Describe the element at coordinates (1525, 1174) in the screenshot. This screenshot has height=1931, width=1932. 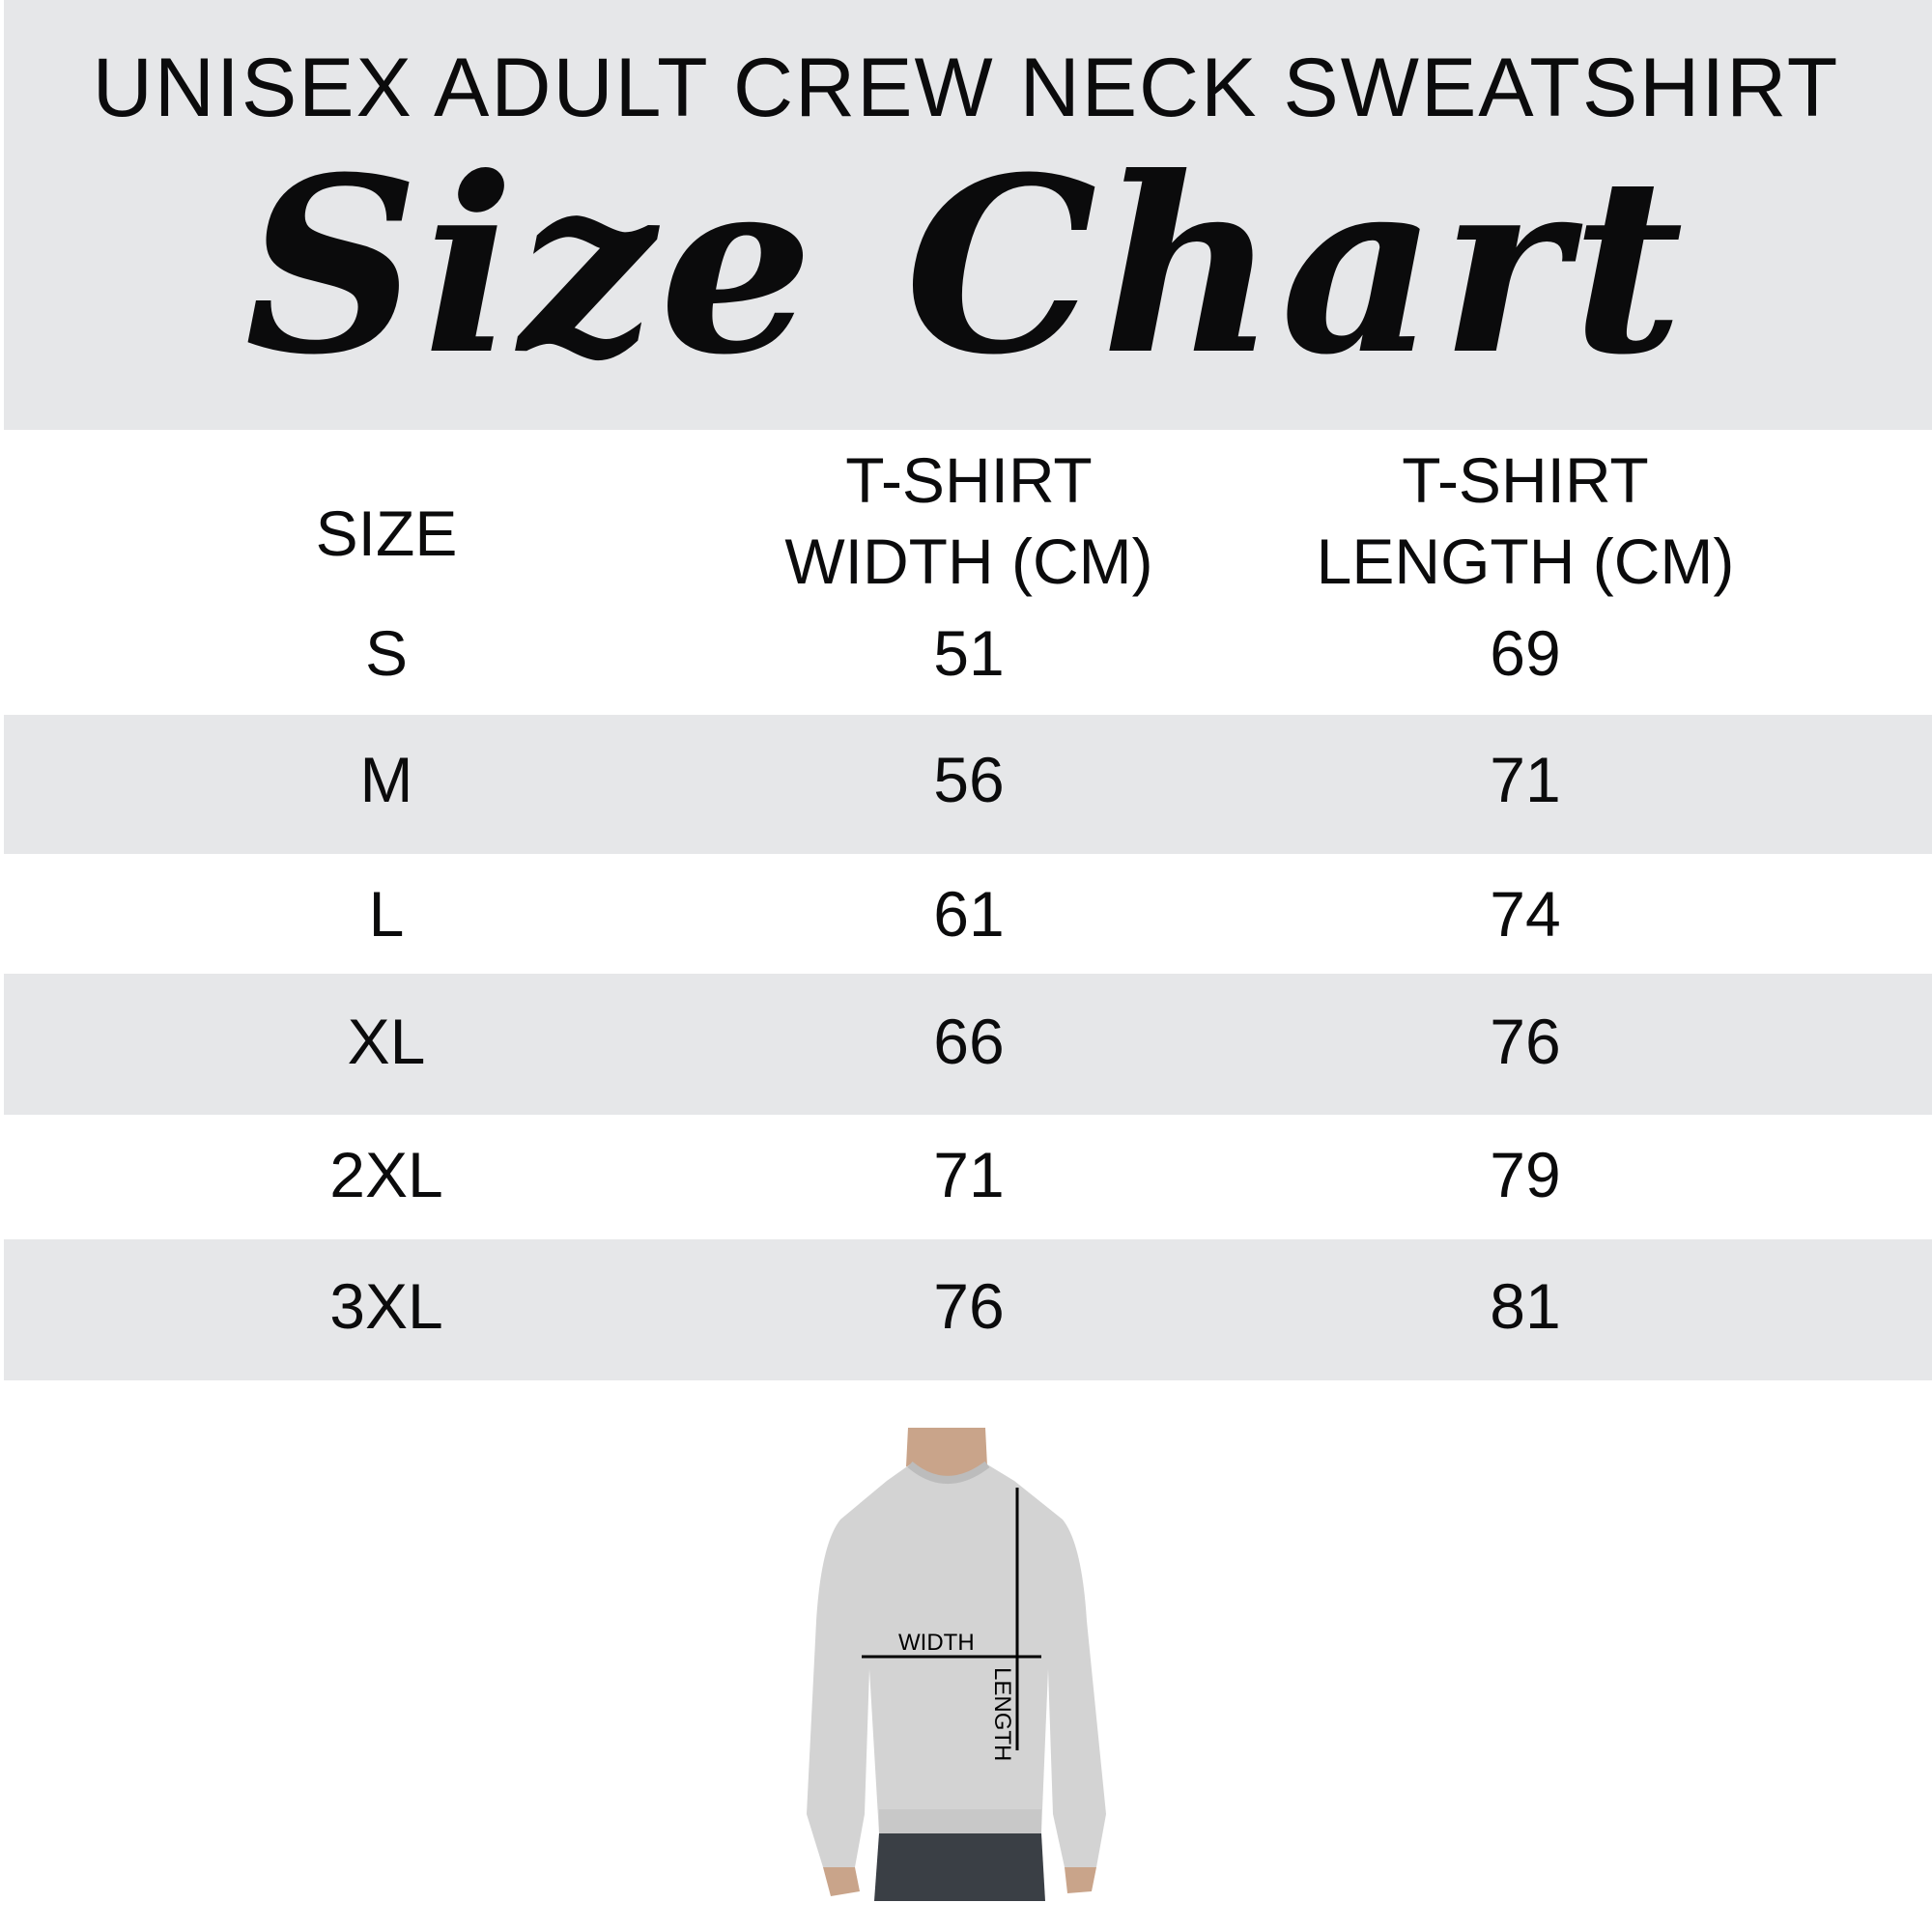
I see `cell-length: 79` at that location.